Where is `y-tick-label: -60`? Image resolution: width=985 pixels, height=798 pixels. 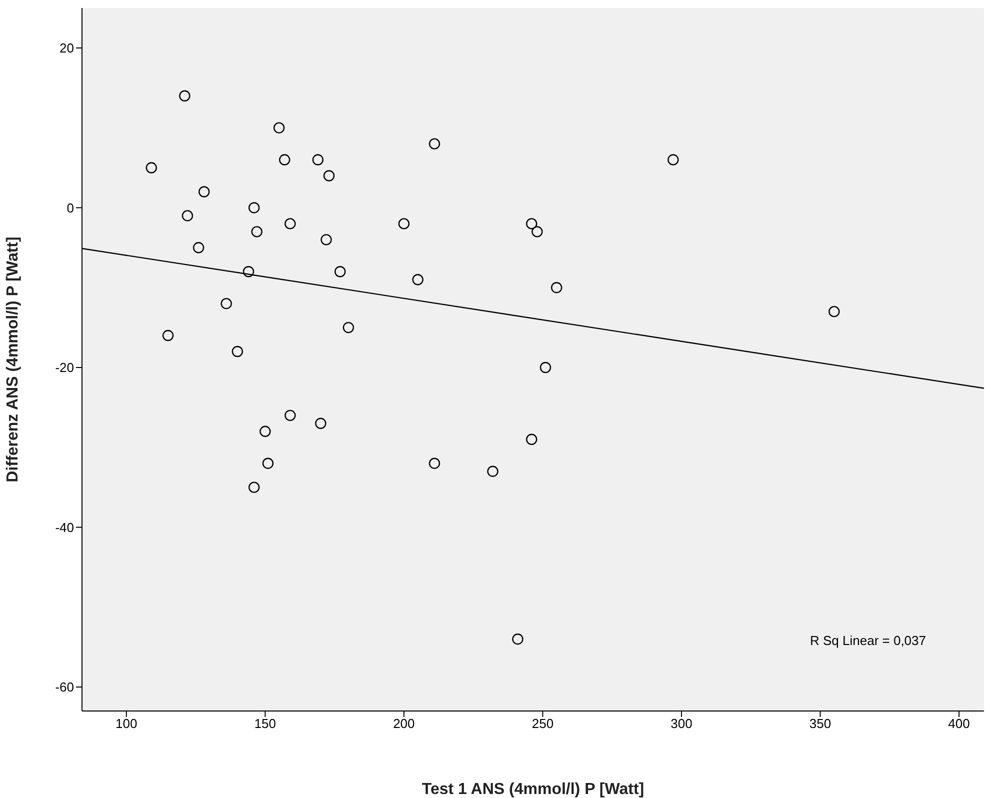
y-tick-label: -60 is located at coordinates (64, 687).